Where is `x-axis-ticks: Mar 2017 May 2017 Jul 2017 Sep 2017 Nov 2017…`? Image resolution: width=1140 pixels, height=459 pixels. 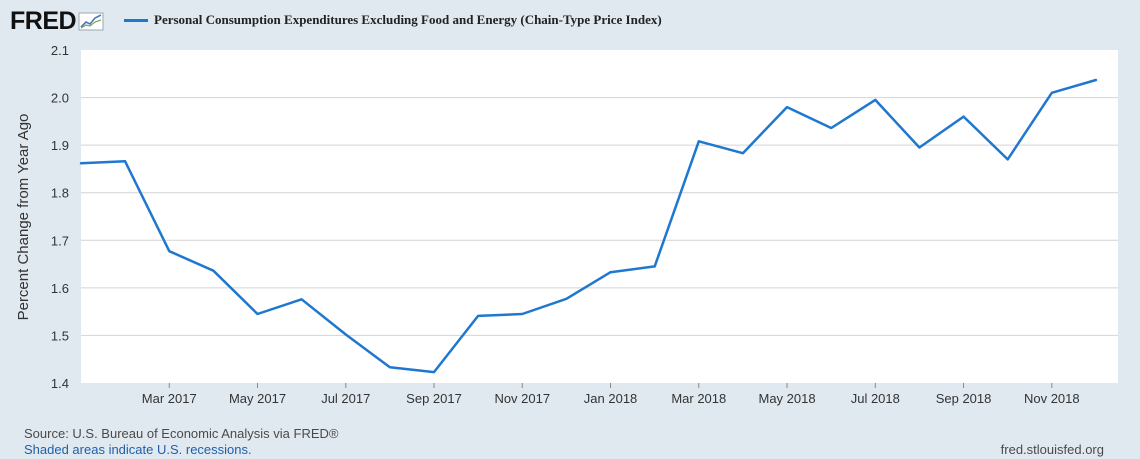 x-axis-ticks: Mar 2017 May 2017 Jul 2017 Sep 2017 Nov 2017… is located at coordinates (611, 394).